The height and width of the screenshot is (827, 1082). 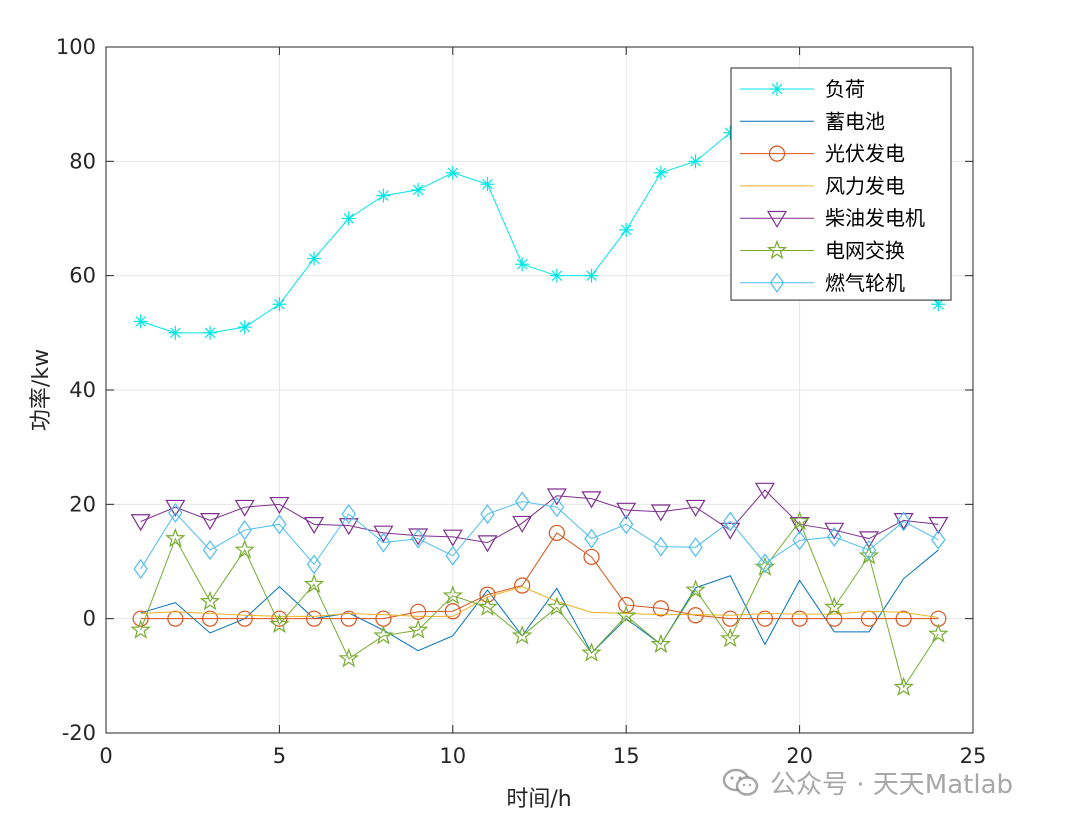 I want to click on legend-item: 负荷, so click(x=802, y=89).